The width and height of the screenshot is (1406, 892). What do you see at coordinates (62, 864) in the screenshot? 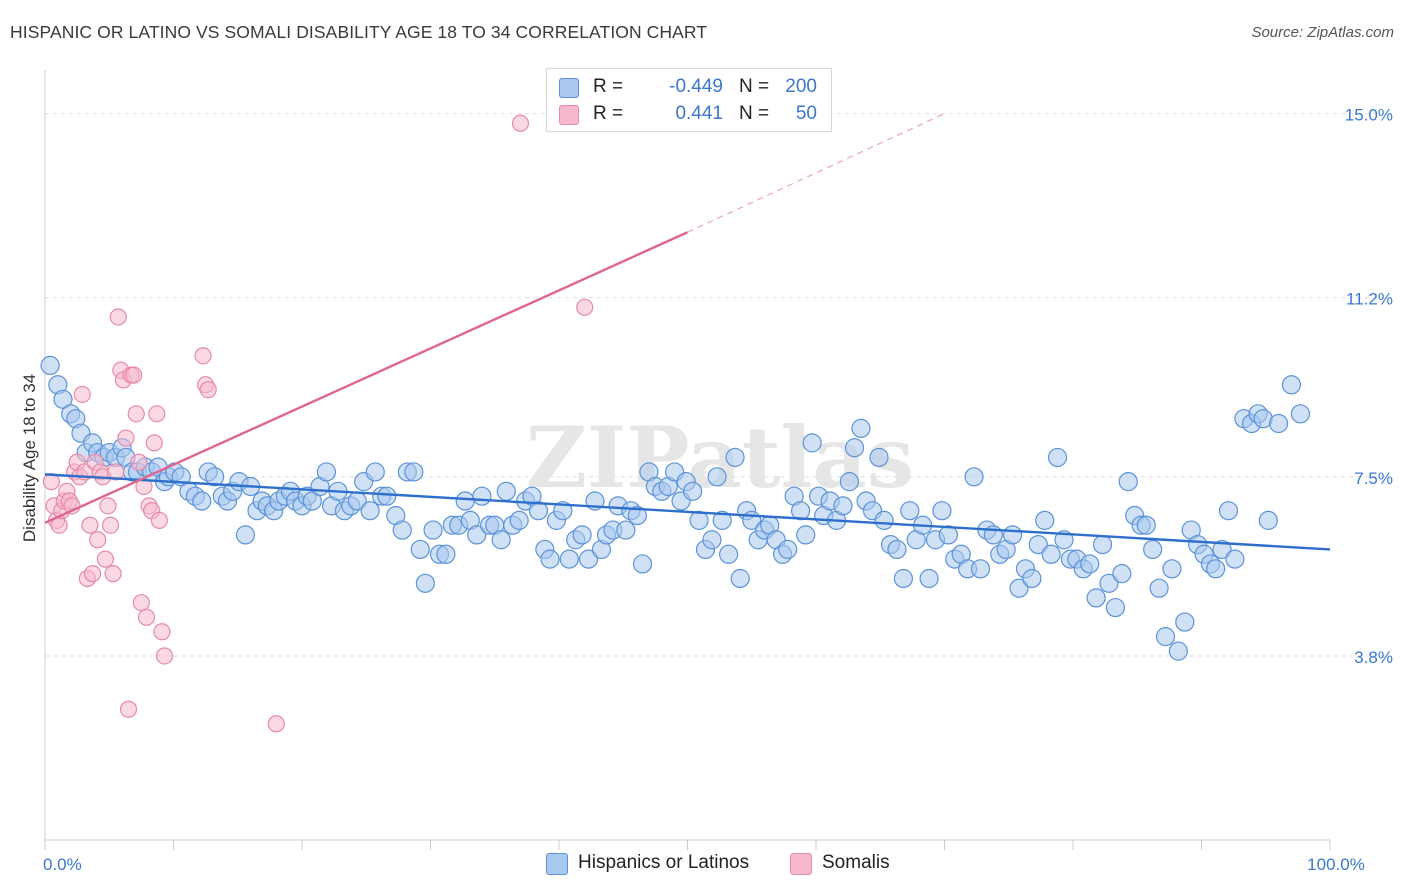
I see `x-tick-label: 0.0%` at bounding box center [62, 864].